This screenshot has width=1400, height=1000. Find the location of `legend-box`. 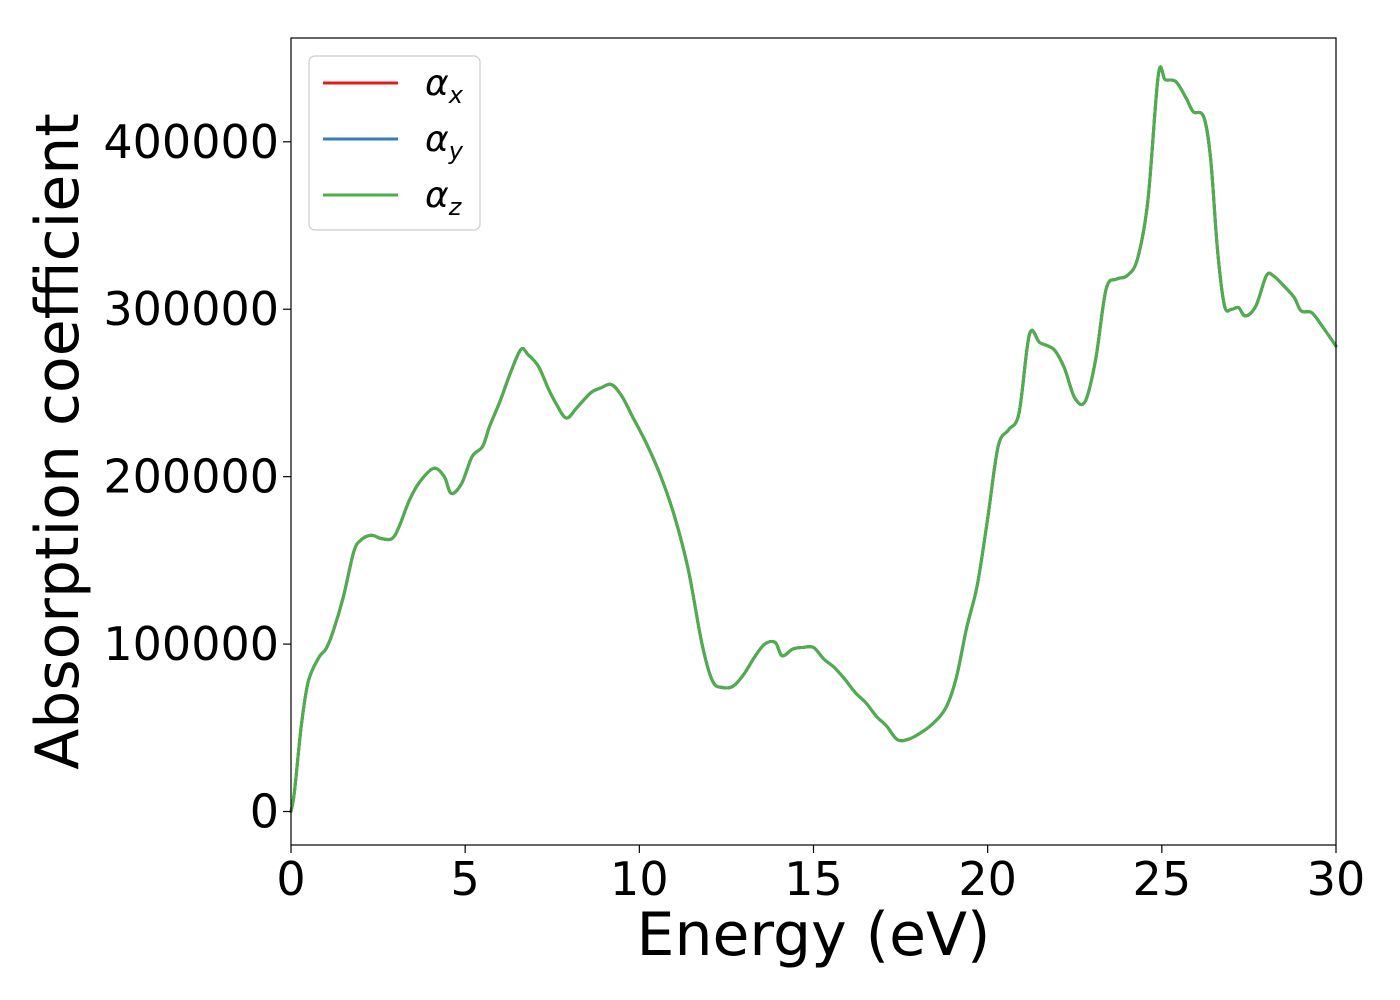

legend-box is located at coordinates (394, 143).